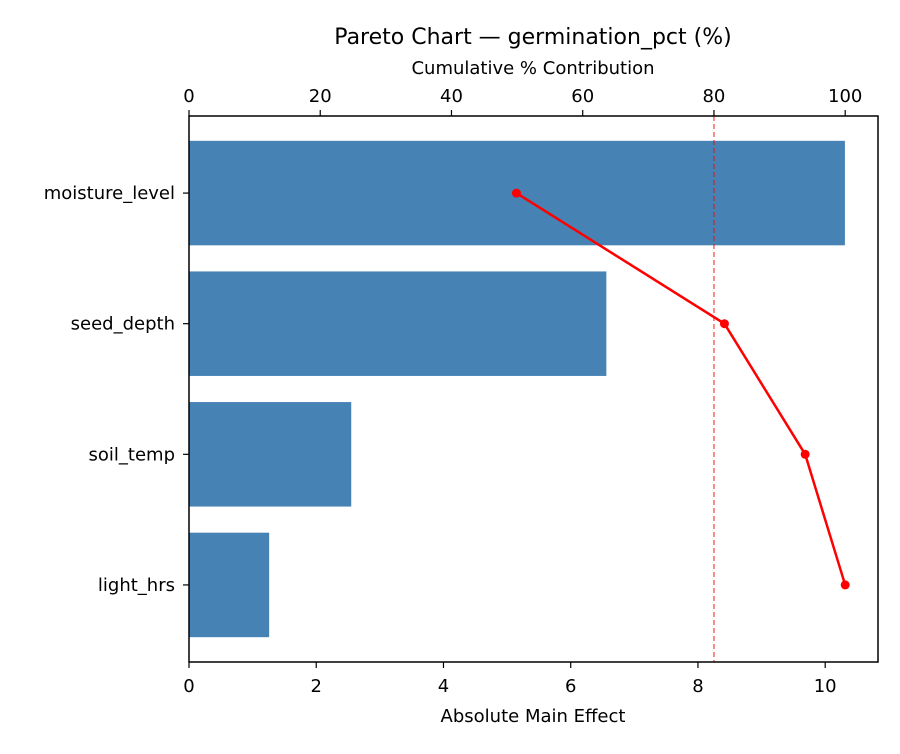  What do you see at coordinates (845, 96) in the screenshot?
I see `x2-tick-label: 100` at bounding box center [845, 96].